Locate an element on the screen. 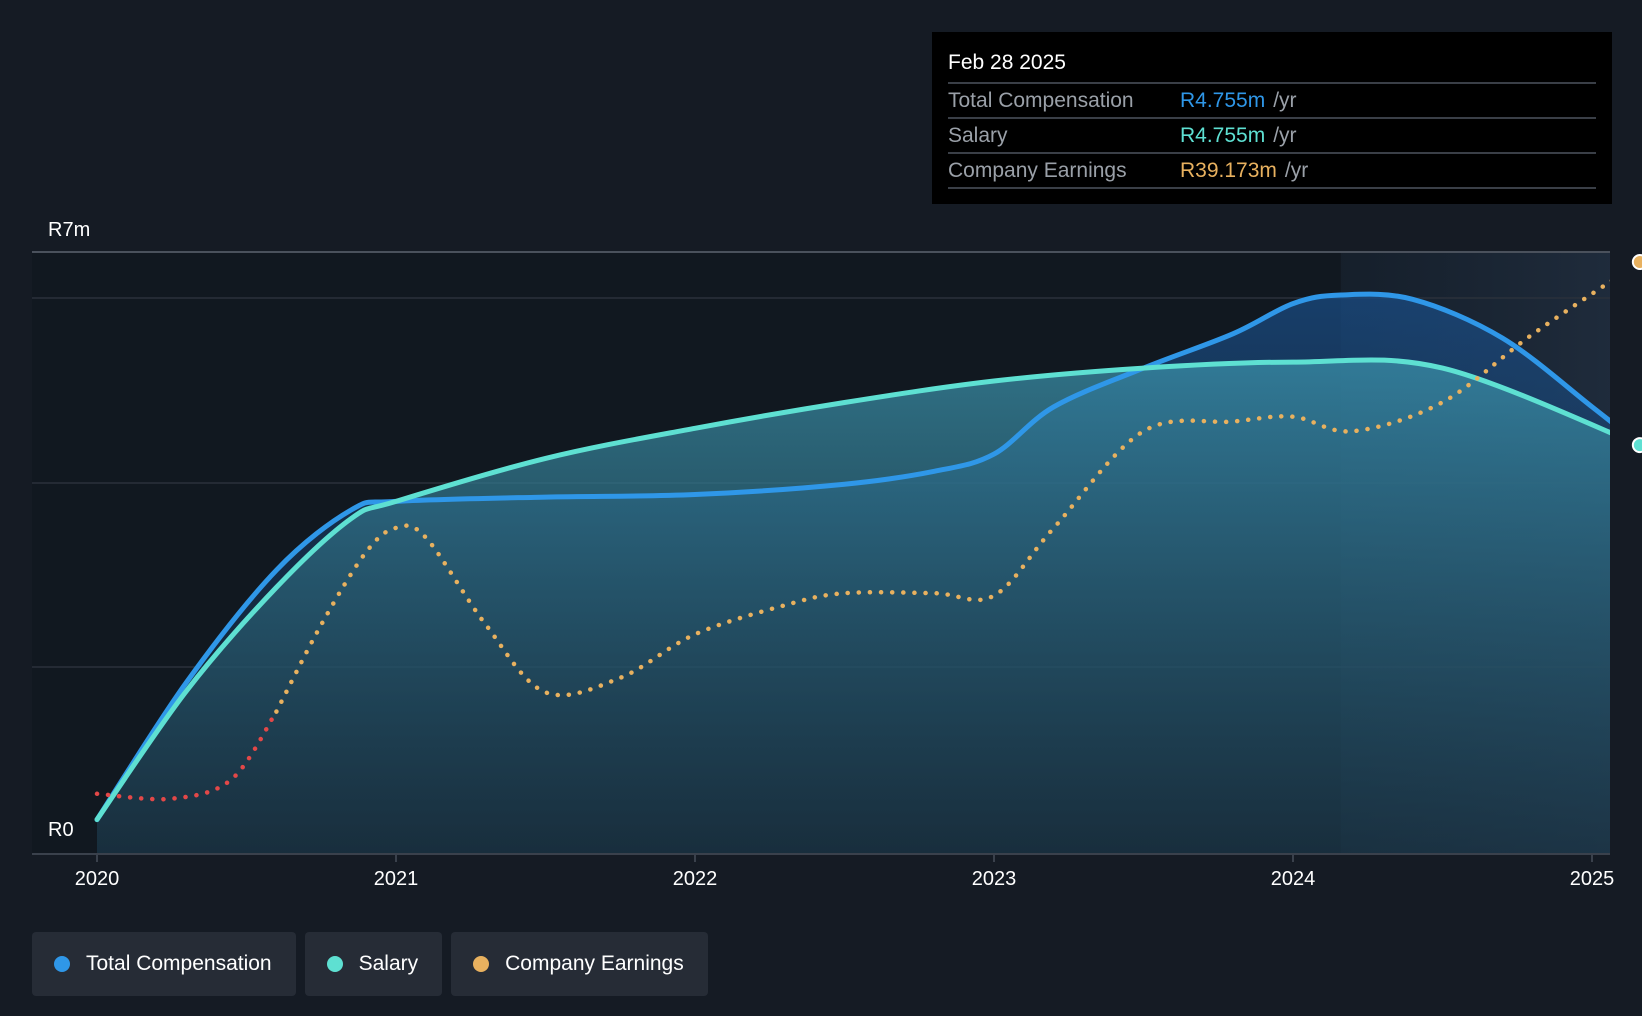  tooltip-label: Company Earnings is located at coordinates (1037, 170).